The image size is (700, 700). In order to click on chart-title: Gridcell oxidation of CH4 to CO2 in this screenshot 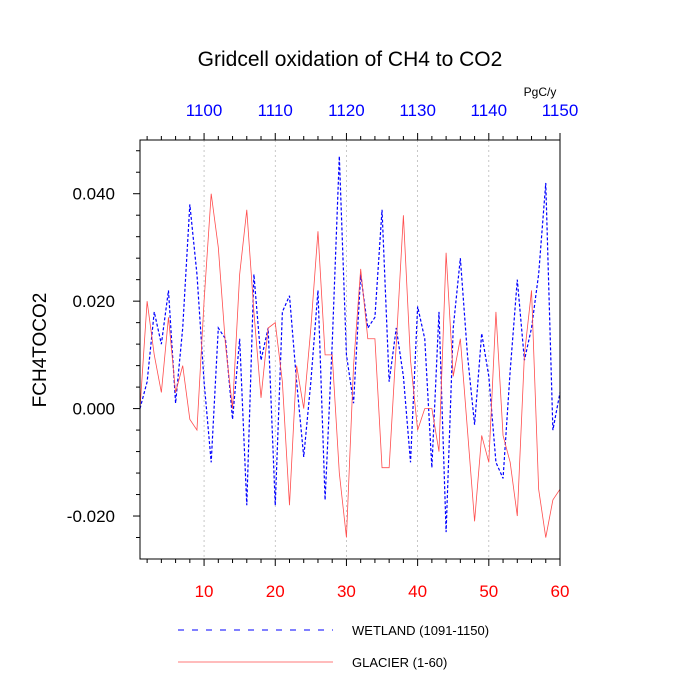, I will do `click(350, 59)`.